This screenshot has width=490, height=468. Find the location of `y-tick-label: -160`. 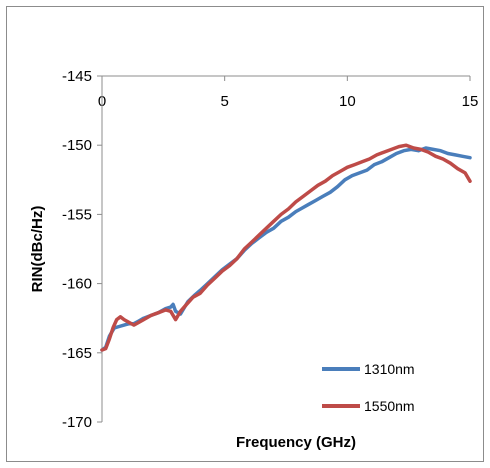

y-tick-label: -160 is located at coordinates (77, 284).